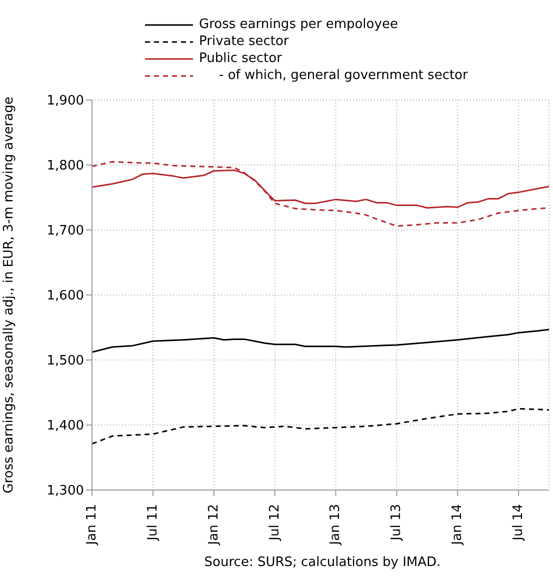  Describe the element at coordinates (274, 523) in the screenshot. I see `x-tick-label: Jul 12` at that location.